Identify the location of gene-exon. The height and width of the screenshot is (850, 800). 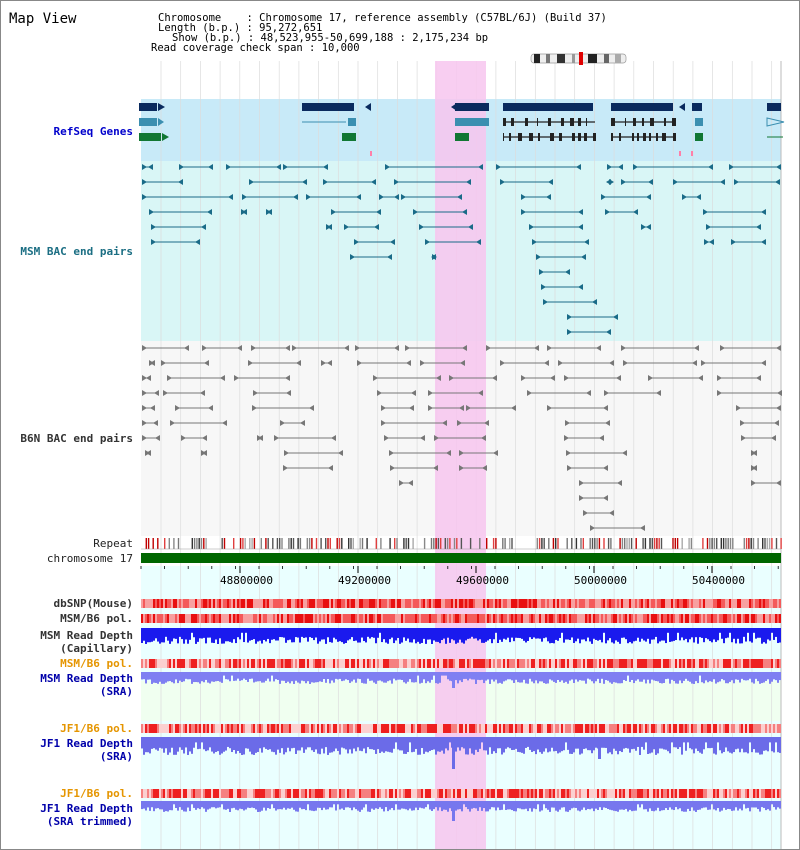
(625, 122).